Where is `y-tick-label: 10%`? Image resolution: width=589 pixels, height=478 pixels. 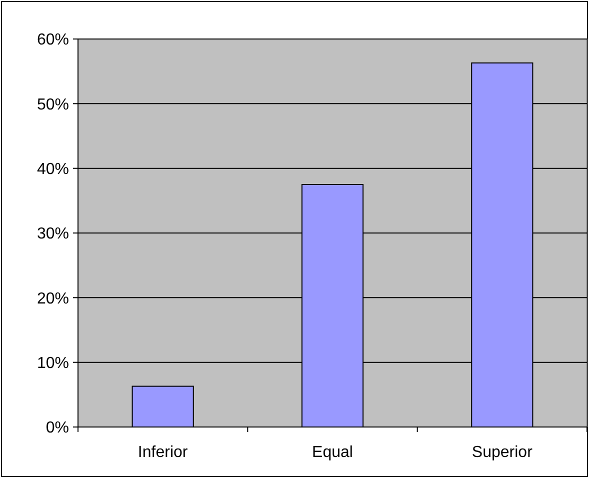 y-tick-label: 10% is located at coordinates (52, 363).